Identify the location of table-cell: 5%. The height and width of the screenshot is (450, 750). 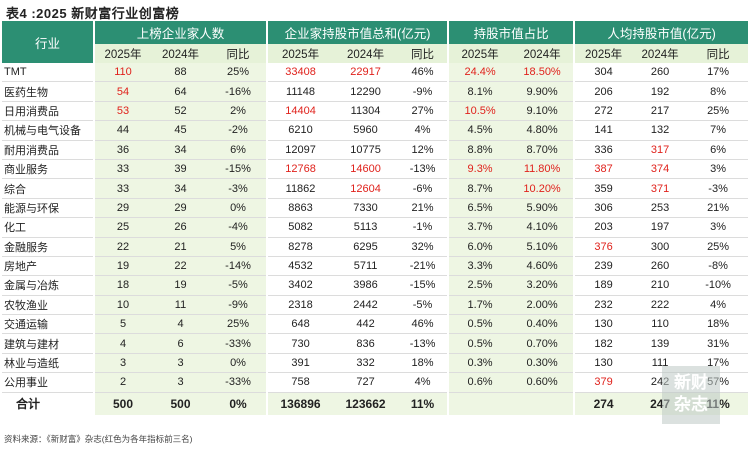
(239, 247).